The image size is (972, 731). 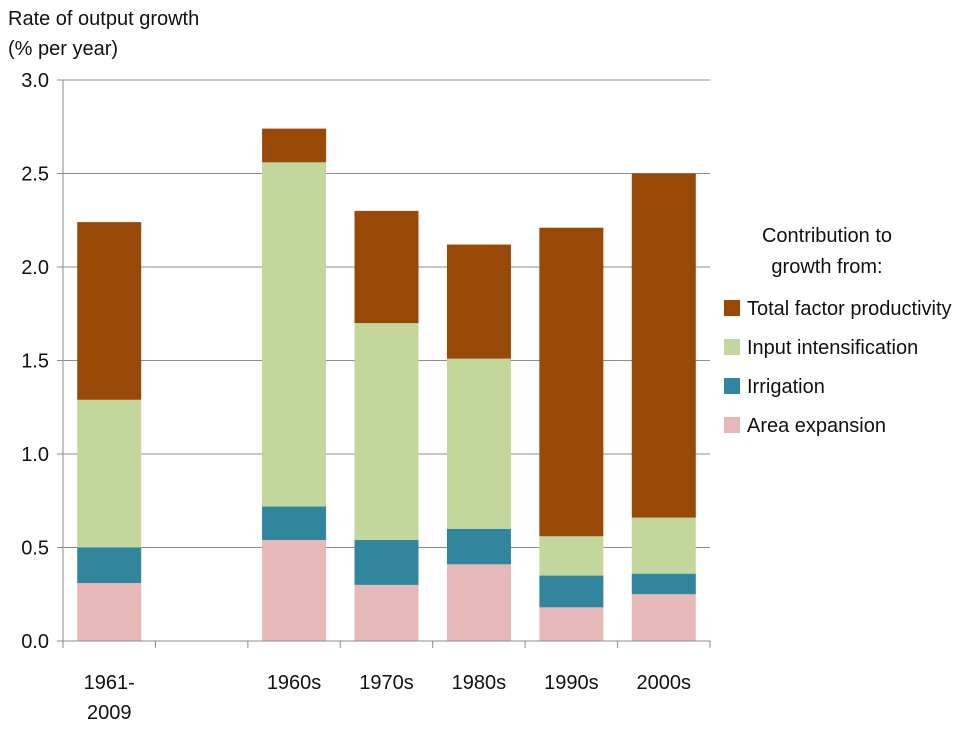 What do you see at coordinates (832, 348) in the screenshot?
I see `legend-entry-label: Input intensification` at bounding box center [832, 348].